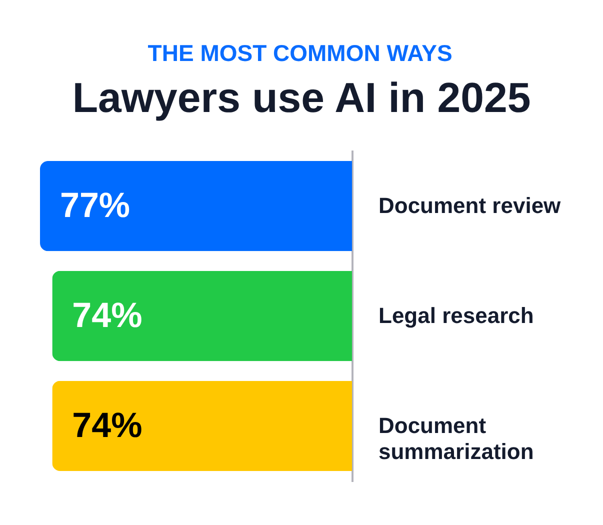 This screenshot has height=525, width=603. I want to click on data-label: 77%, so click(95, 206).